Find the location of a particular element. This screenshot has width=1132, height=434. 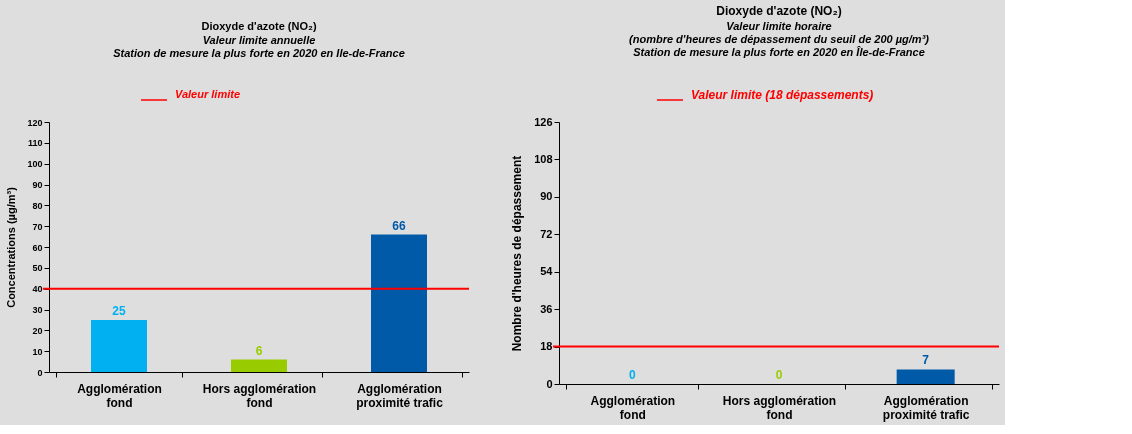

text: (nombre d'heures de dépassement du seuil de 200 µg/m³) is located at coordinates (779, 39).